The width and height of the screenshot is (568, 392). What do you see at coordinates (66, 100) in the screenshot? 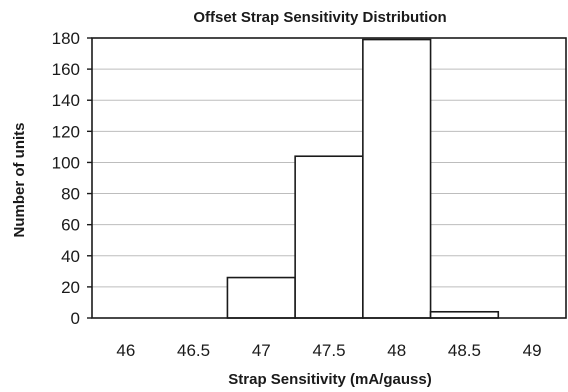
I see `y-tick-label: 140` at bounding box center [66, 100].